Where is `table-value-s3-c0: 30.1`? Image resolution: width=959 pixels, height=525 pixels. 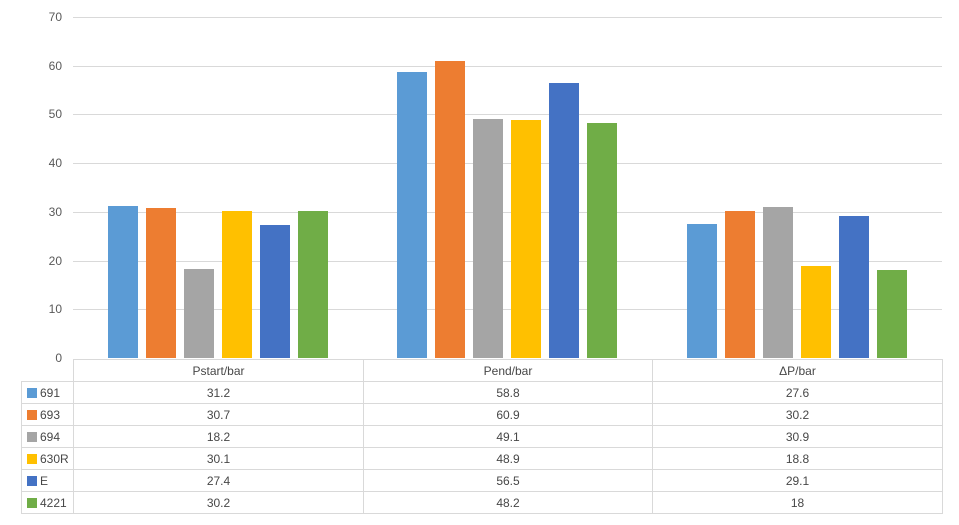
table-value-s3-c0: 30.1 is located at coordinates (218, 458).